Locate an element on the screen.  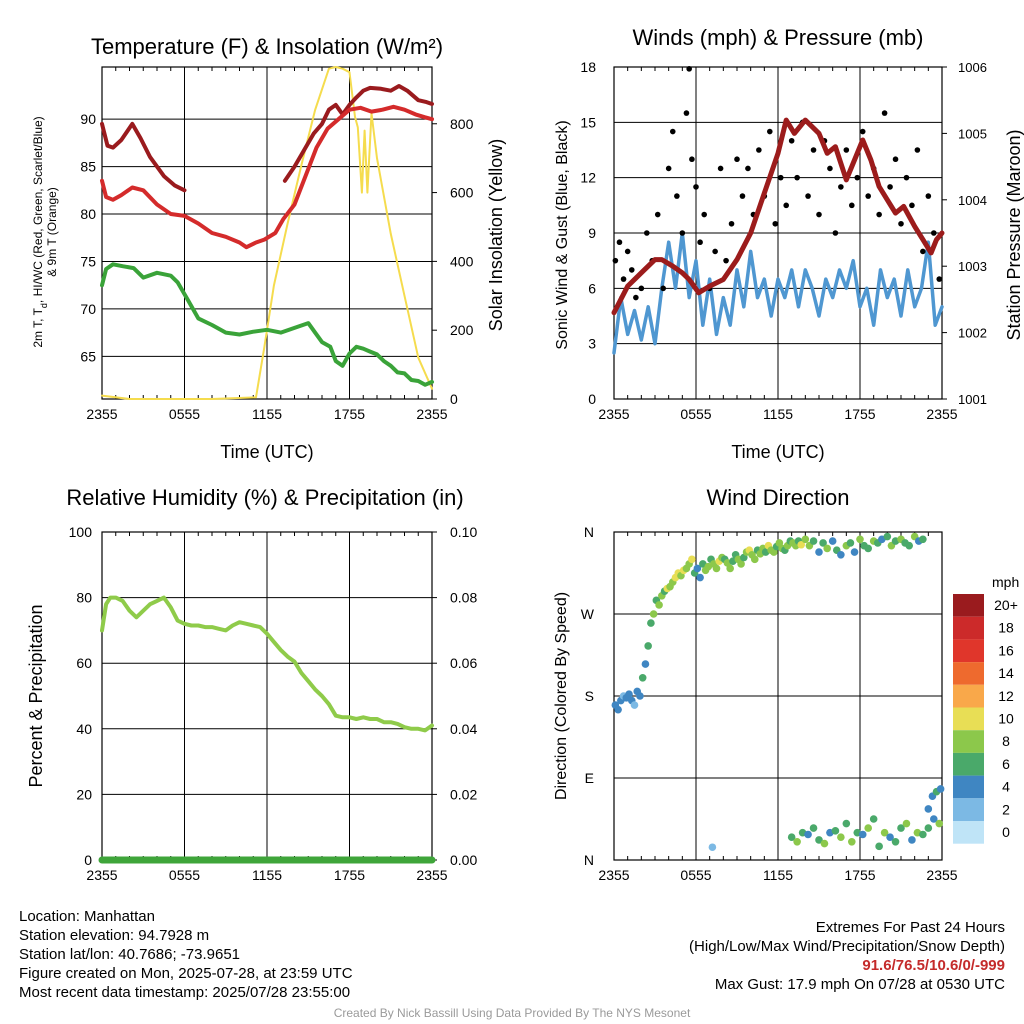
y2-tick-label: 0 is located at coordinates (454, 399).